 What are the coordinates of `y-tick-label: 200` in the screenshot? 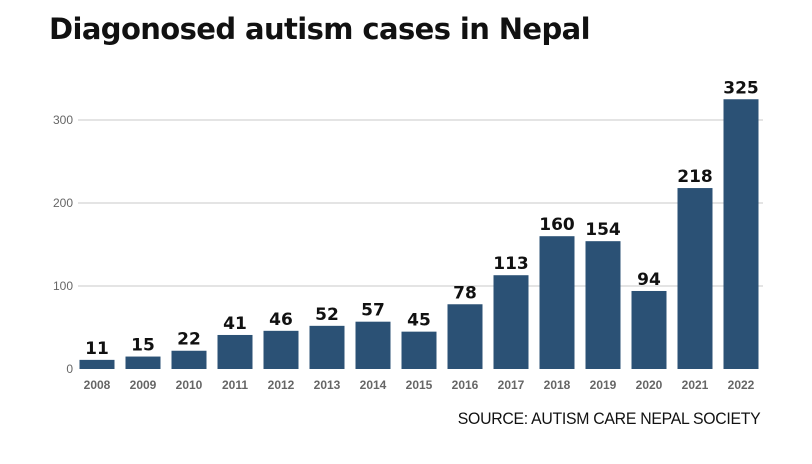 It's located at (63, 203).